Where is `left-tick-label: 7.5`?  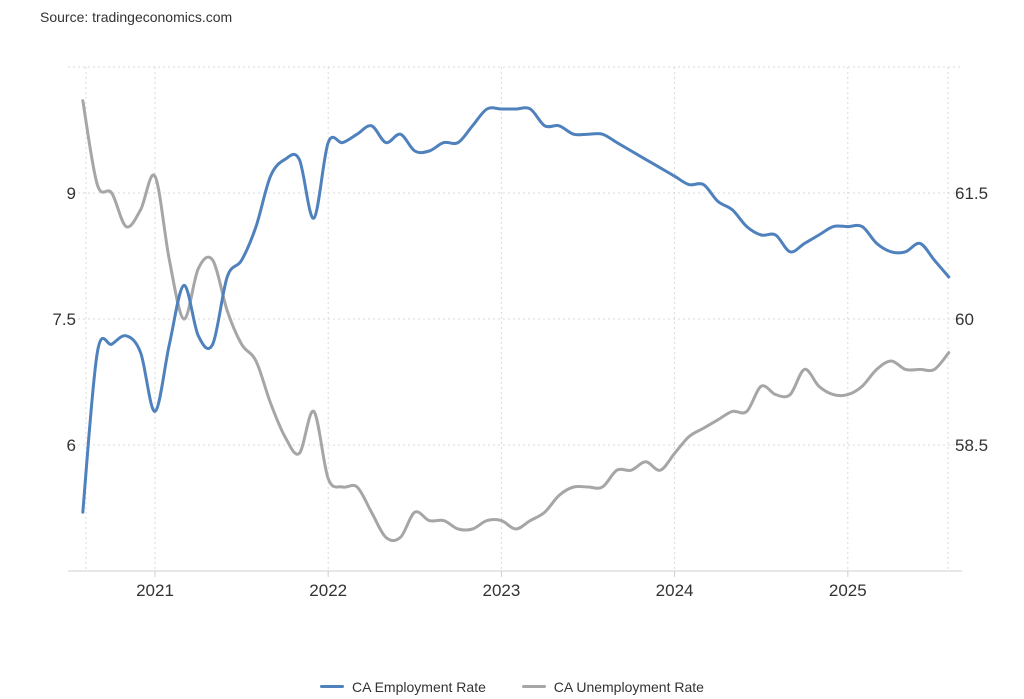 left-tick-label: 7.5 is located at coordinates (64, 319).